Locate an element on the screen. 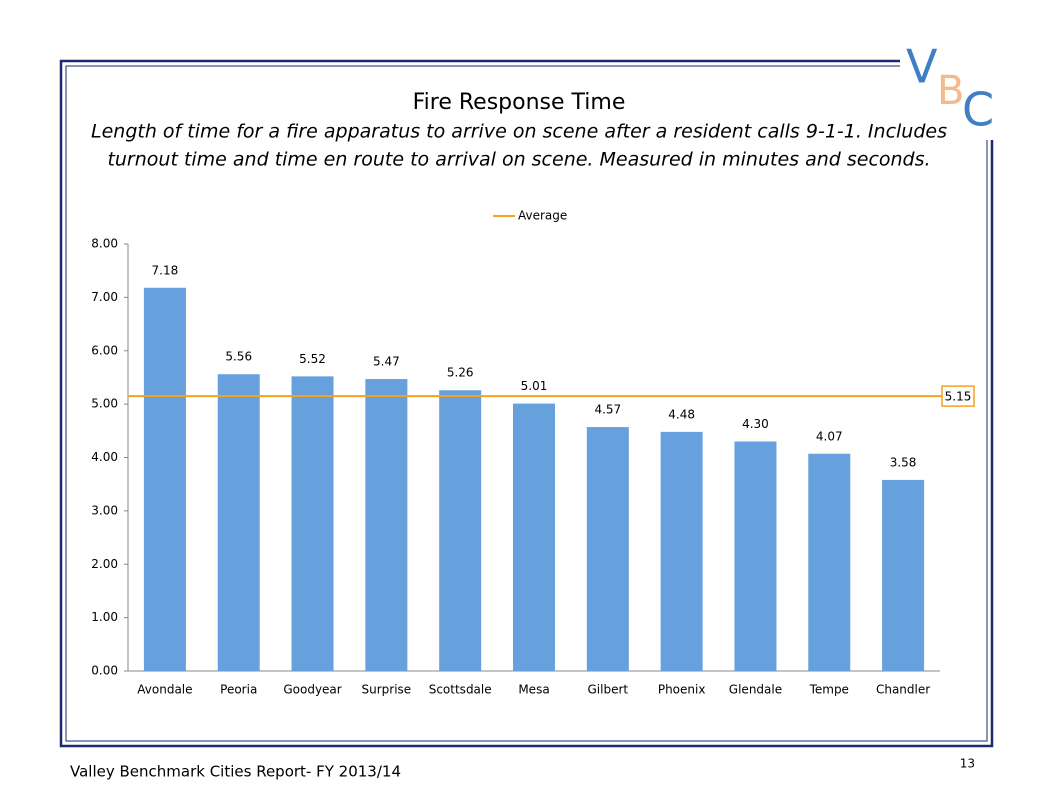 The height and width of the screenshot is (806, 1051). value-label: 5.52 is located at coordinates (312, 359).